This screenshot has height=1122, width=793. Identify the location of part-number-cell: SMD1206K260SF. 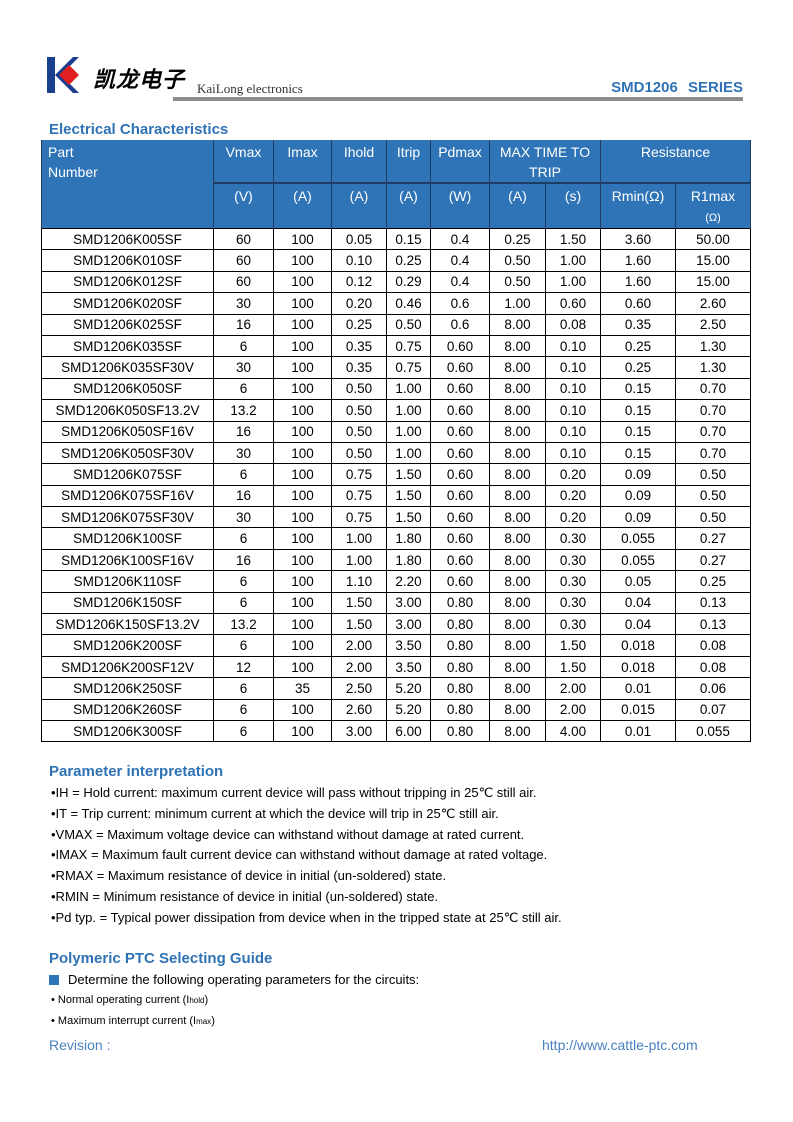
(127, 709).